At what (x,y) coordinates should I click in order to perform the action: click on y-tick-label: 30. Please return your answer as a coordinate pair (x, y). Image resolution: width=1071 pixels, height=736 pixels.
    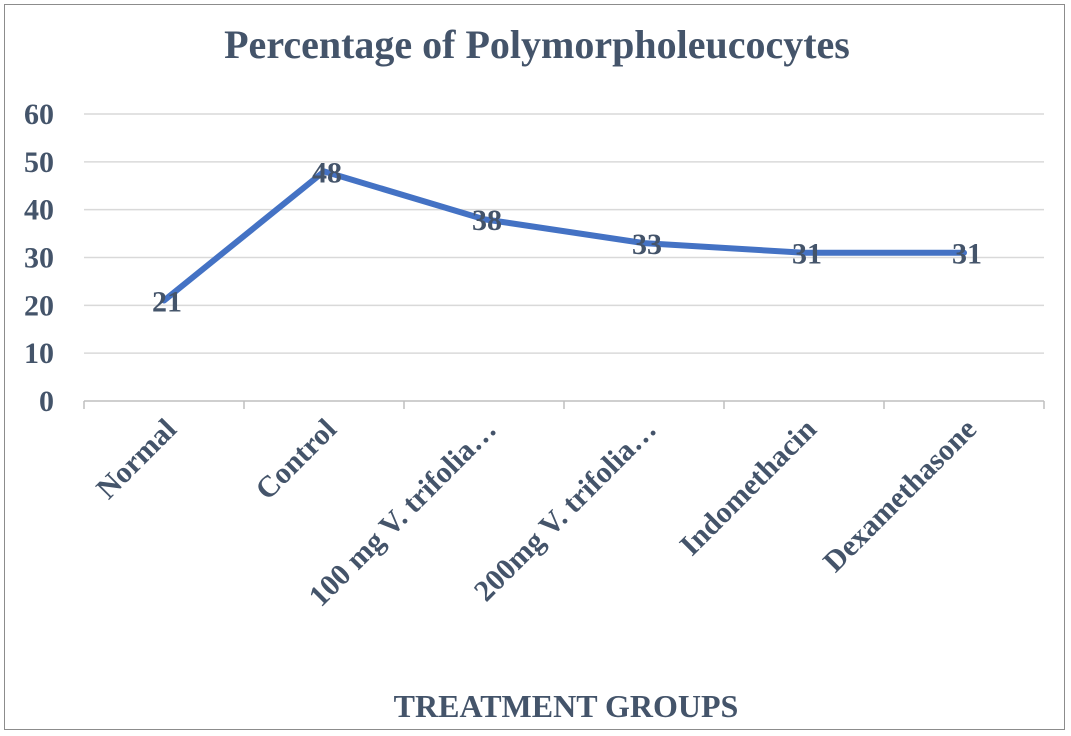
    Looking at the image, I should click on (39, 258).